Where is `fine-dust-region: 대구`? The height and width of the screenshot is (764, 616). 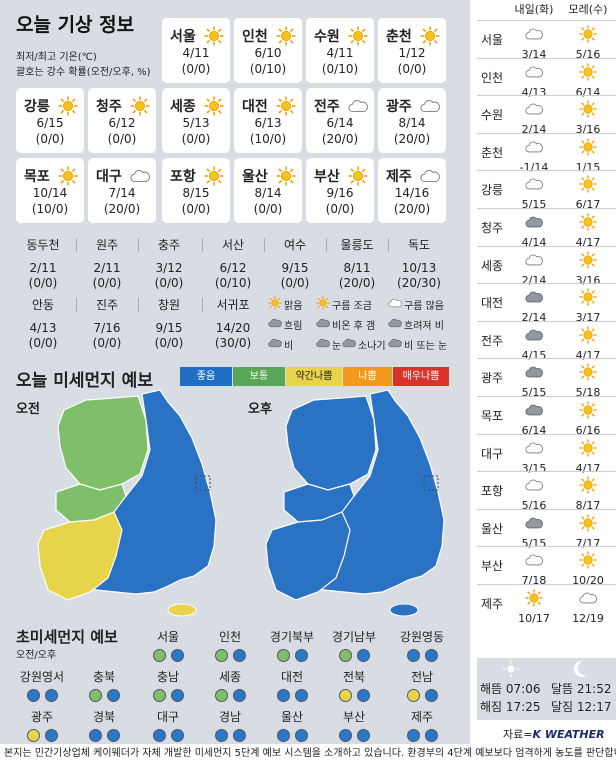
fine-dust-region: 대구 is located at coordinates (168, 725).